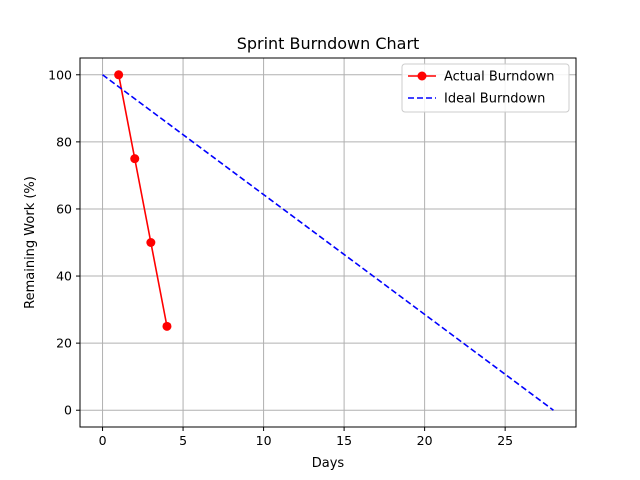 Image resolution: width=640 pixels, height=480 pixels. Describe the element at coordinates (422, 76) in the screenshot. I see `legend-swatch-marker` at that location.